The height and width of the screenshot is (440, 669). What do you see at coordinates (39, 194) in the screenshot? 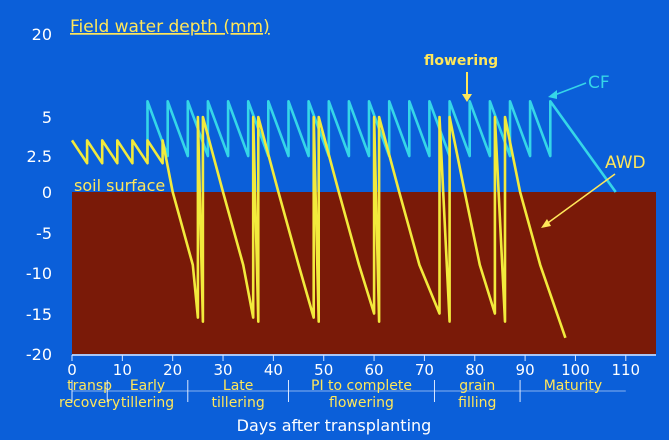
I see `y-axis-ticks: 20 5 2.5 0 -5 -10 -15 -20` at bounding box center [39, 194].